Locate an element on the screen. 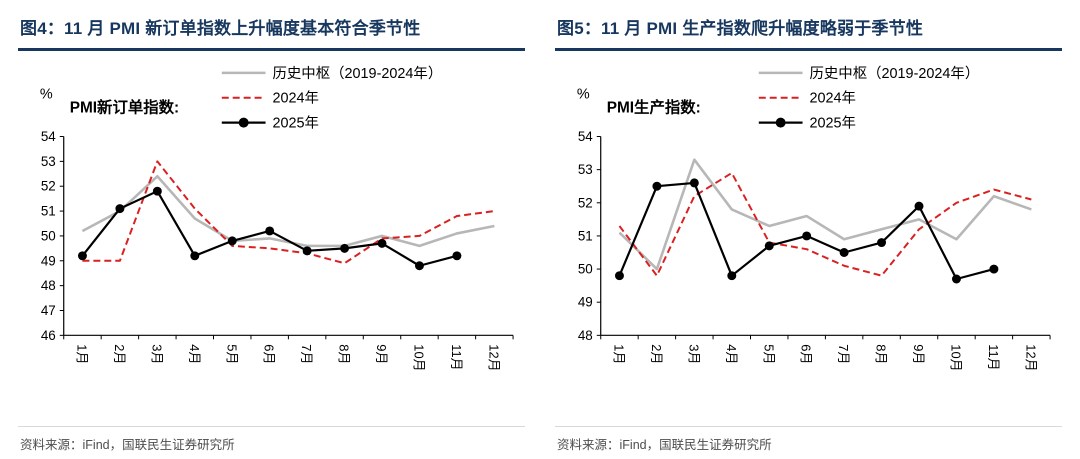  figure-5-source: 资料来源：iFind，国联民生证券研究所 is located at coordinates (808, 442).